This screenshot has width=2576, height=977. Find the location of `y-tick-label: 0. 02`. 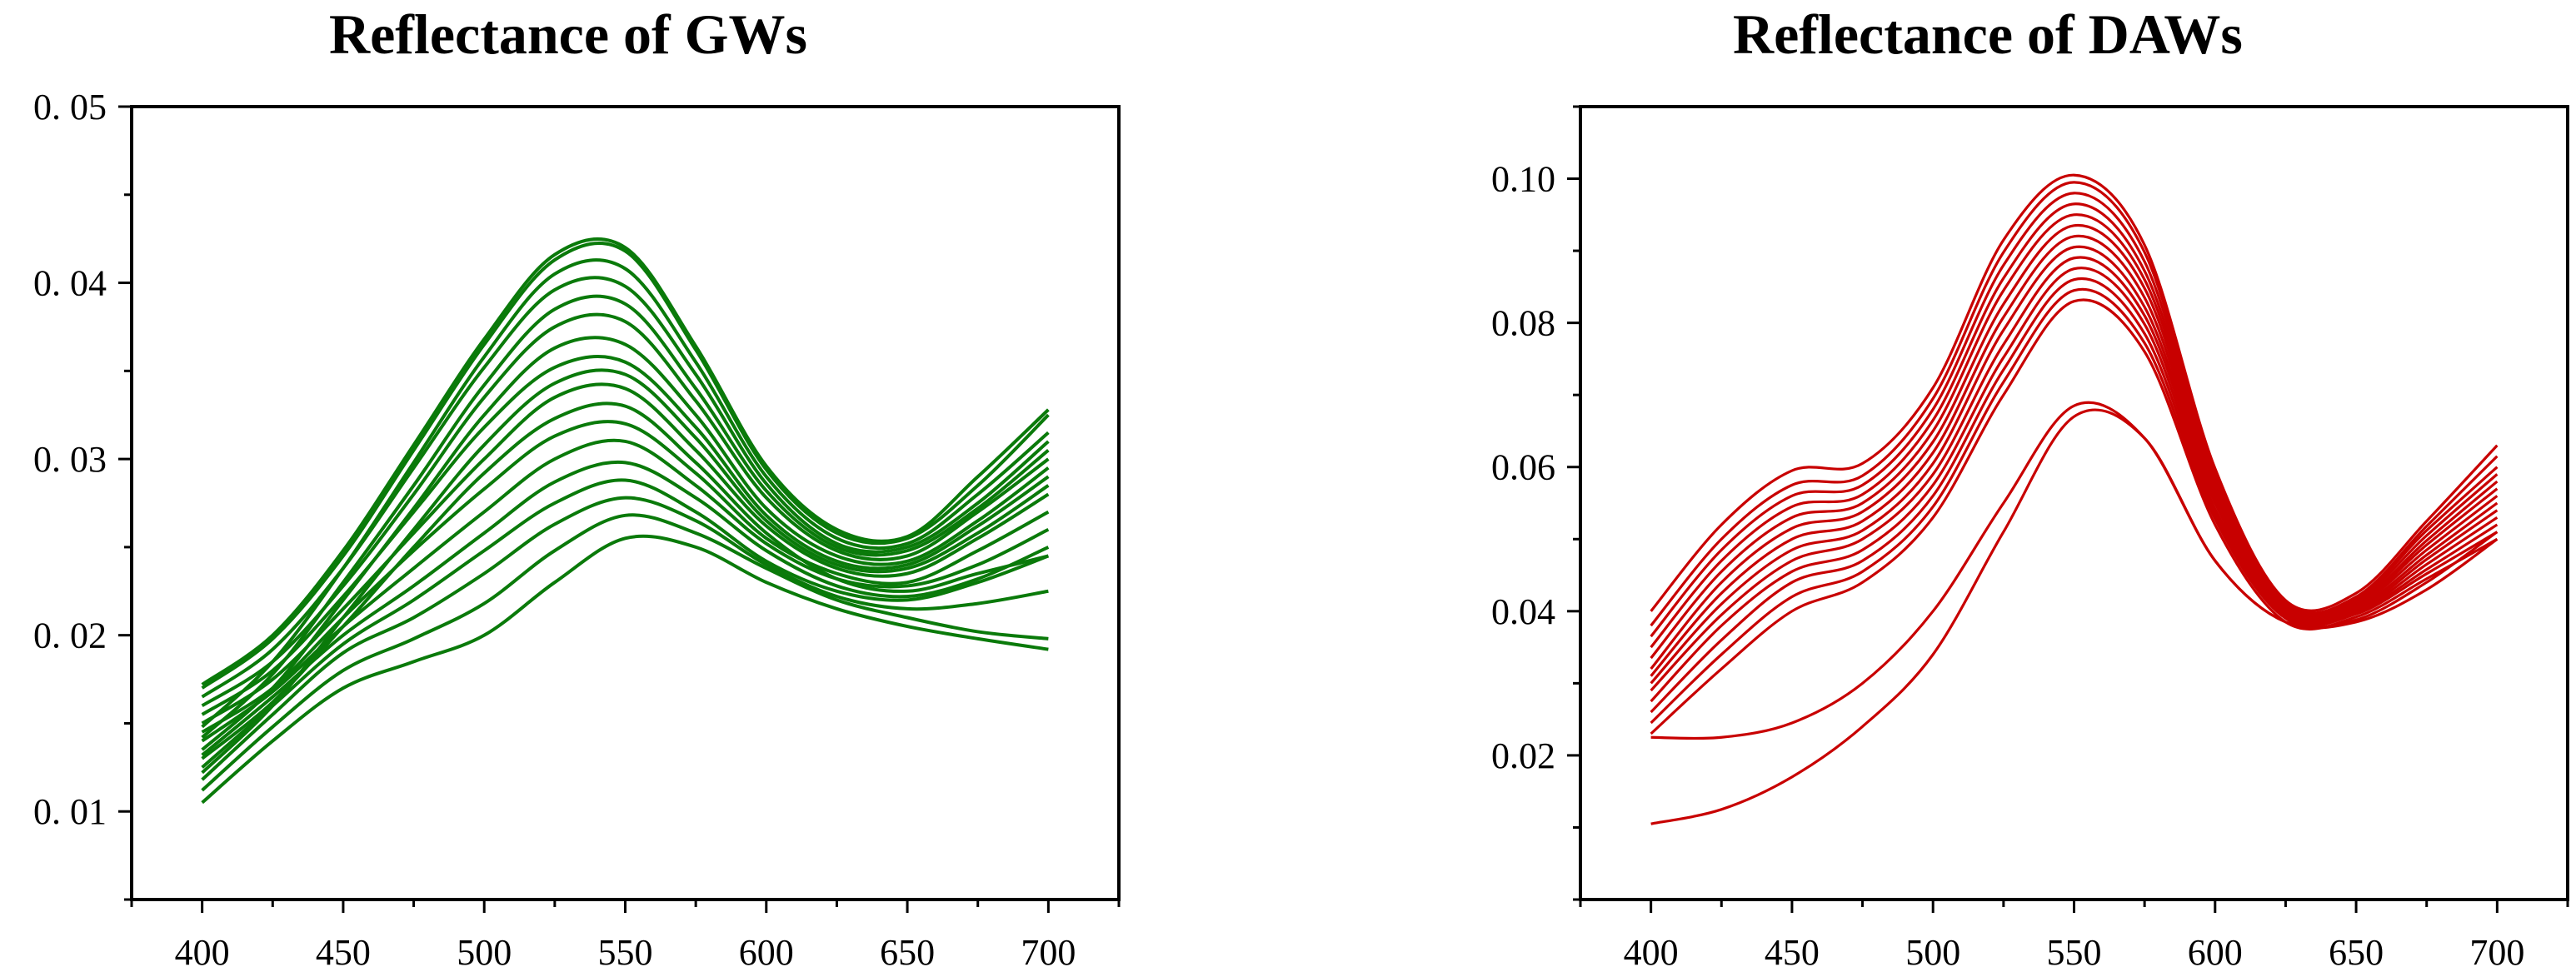

y-tick-label: 0. 02 is located at coordinates (70, 636).